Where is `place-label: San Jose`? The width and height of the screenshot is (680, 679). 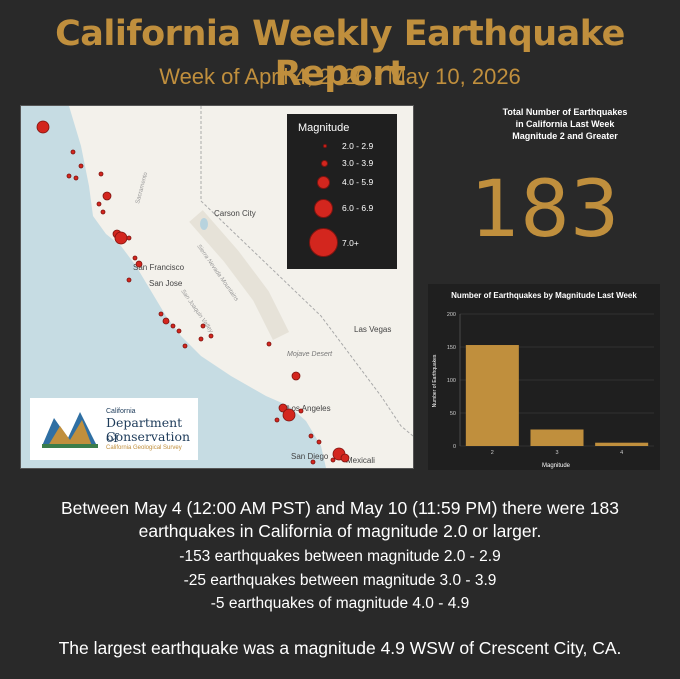 place-label: San Jose is located at coordinates (166, 283).